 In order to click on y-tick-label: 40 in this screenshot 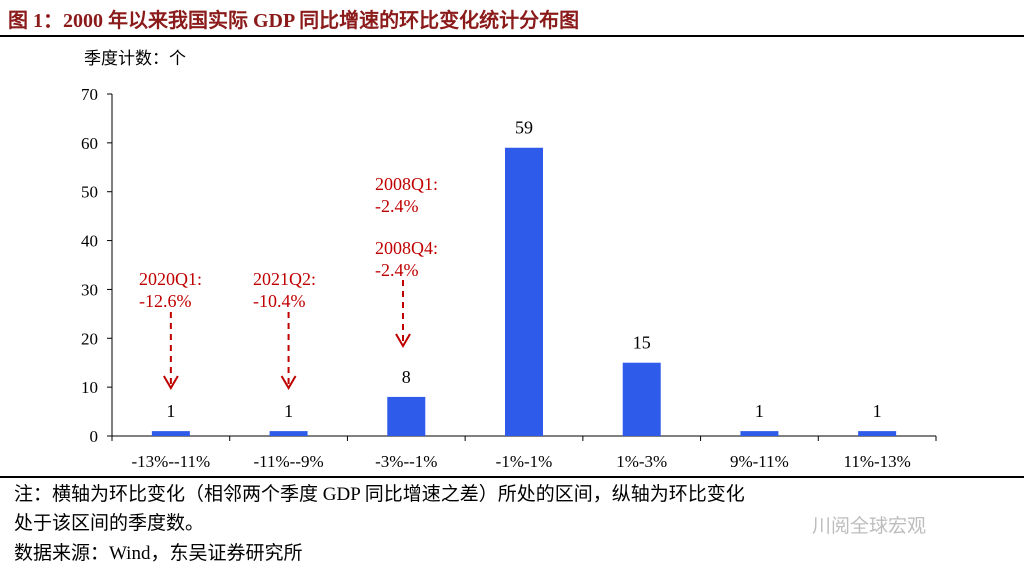, I will do `click(89, 241)`.